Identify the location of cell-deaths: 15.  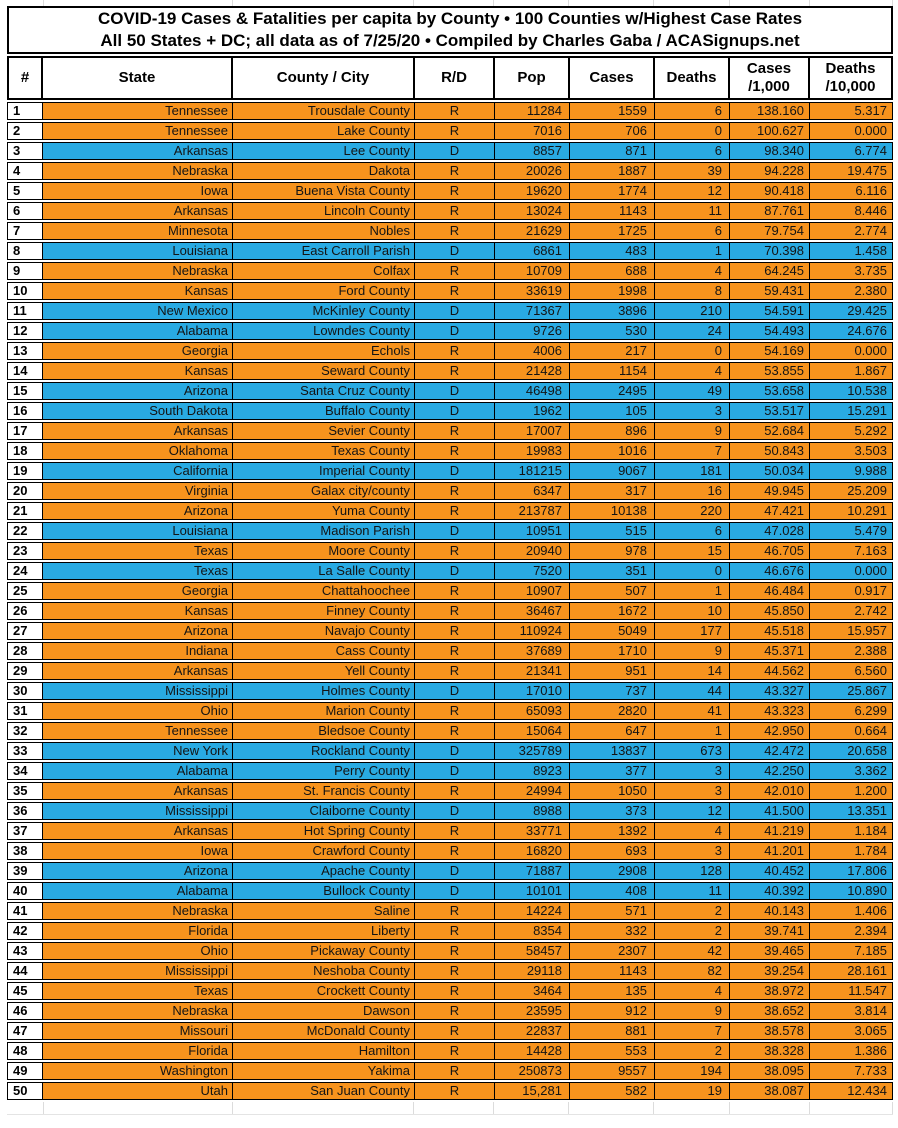
(692, 551).